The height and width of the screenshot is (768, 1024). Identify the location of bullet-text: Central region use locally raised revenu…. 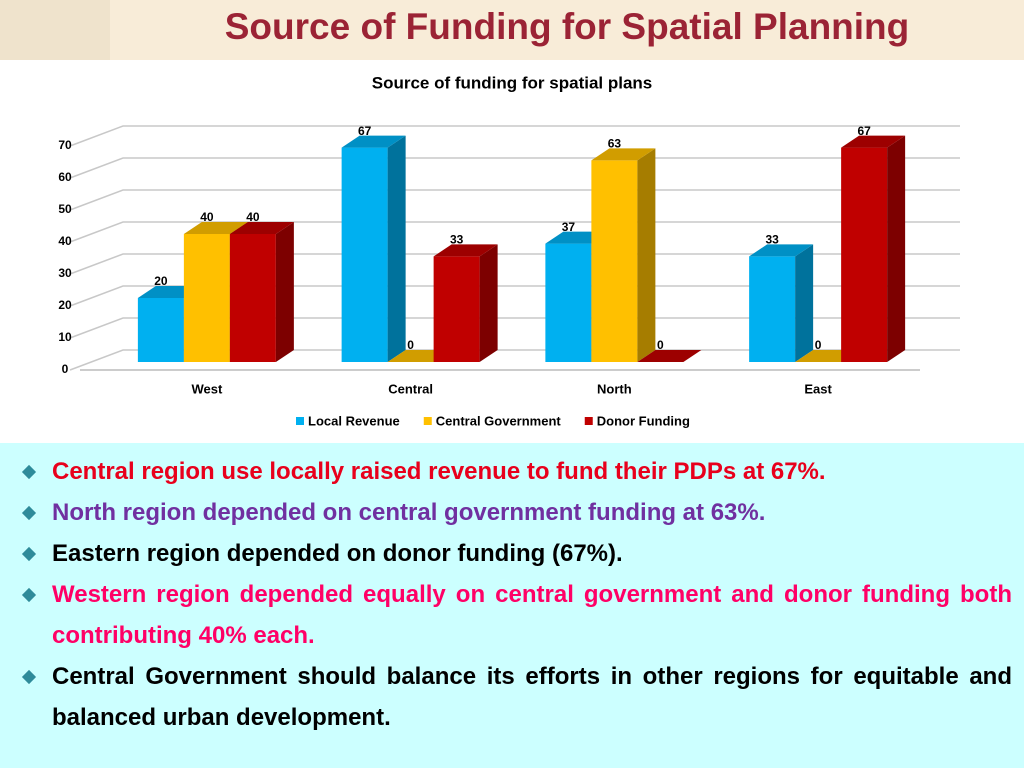
(439, 471).